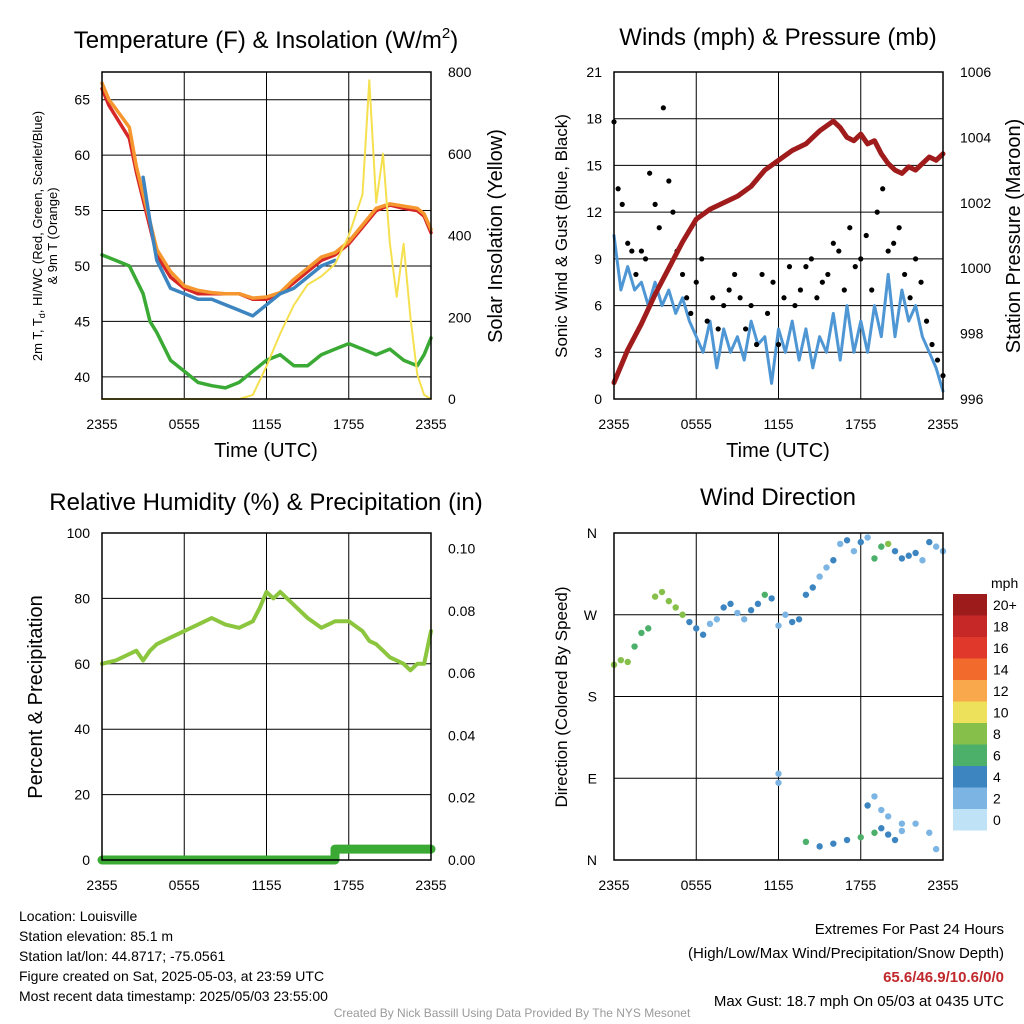 The image size is (1024, 1024). I want to click on y2-tick-label: 200, so click(460, 317).